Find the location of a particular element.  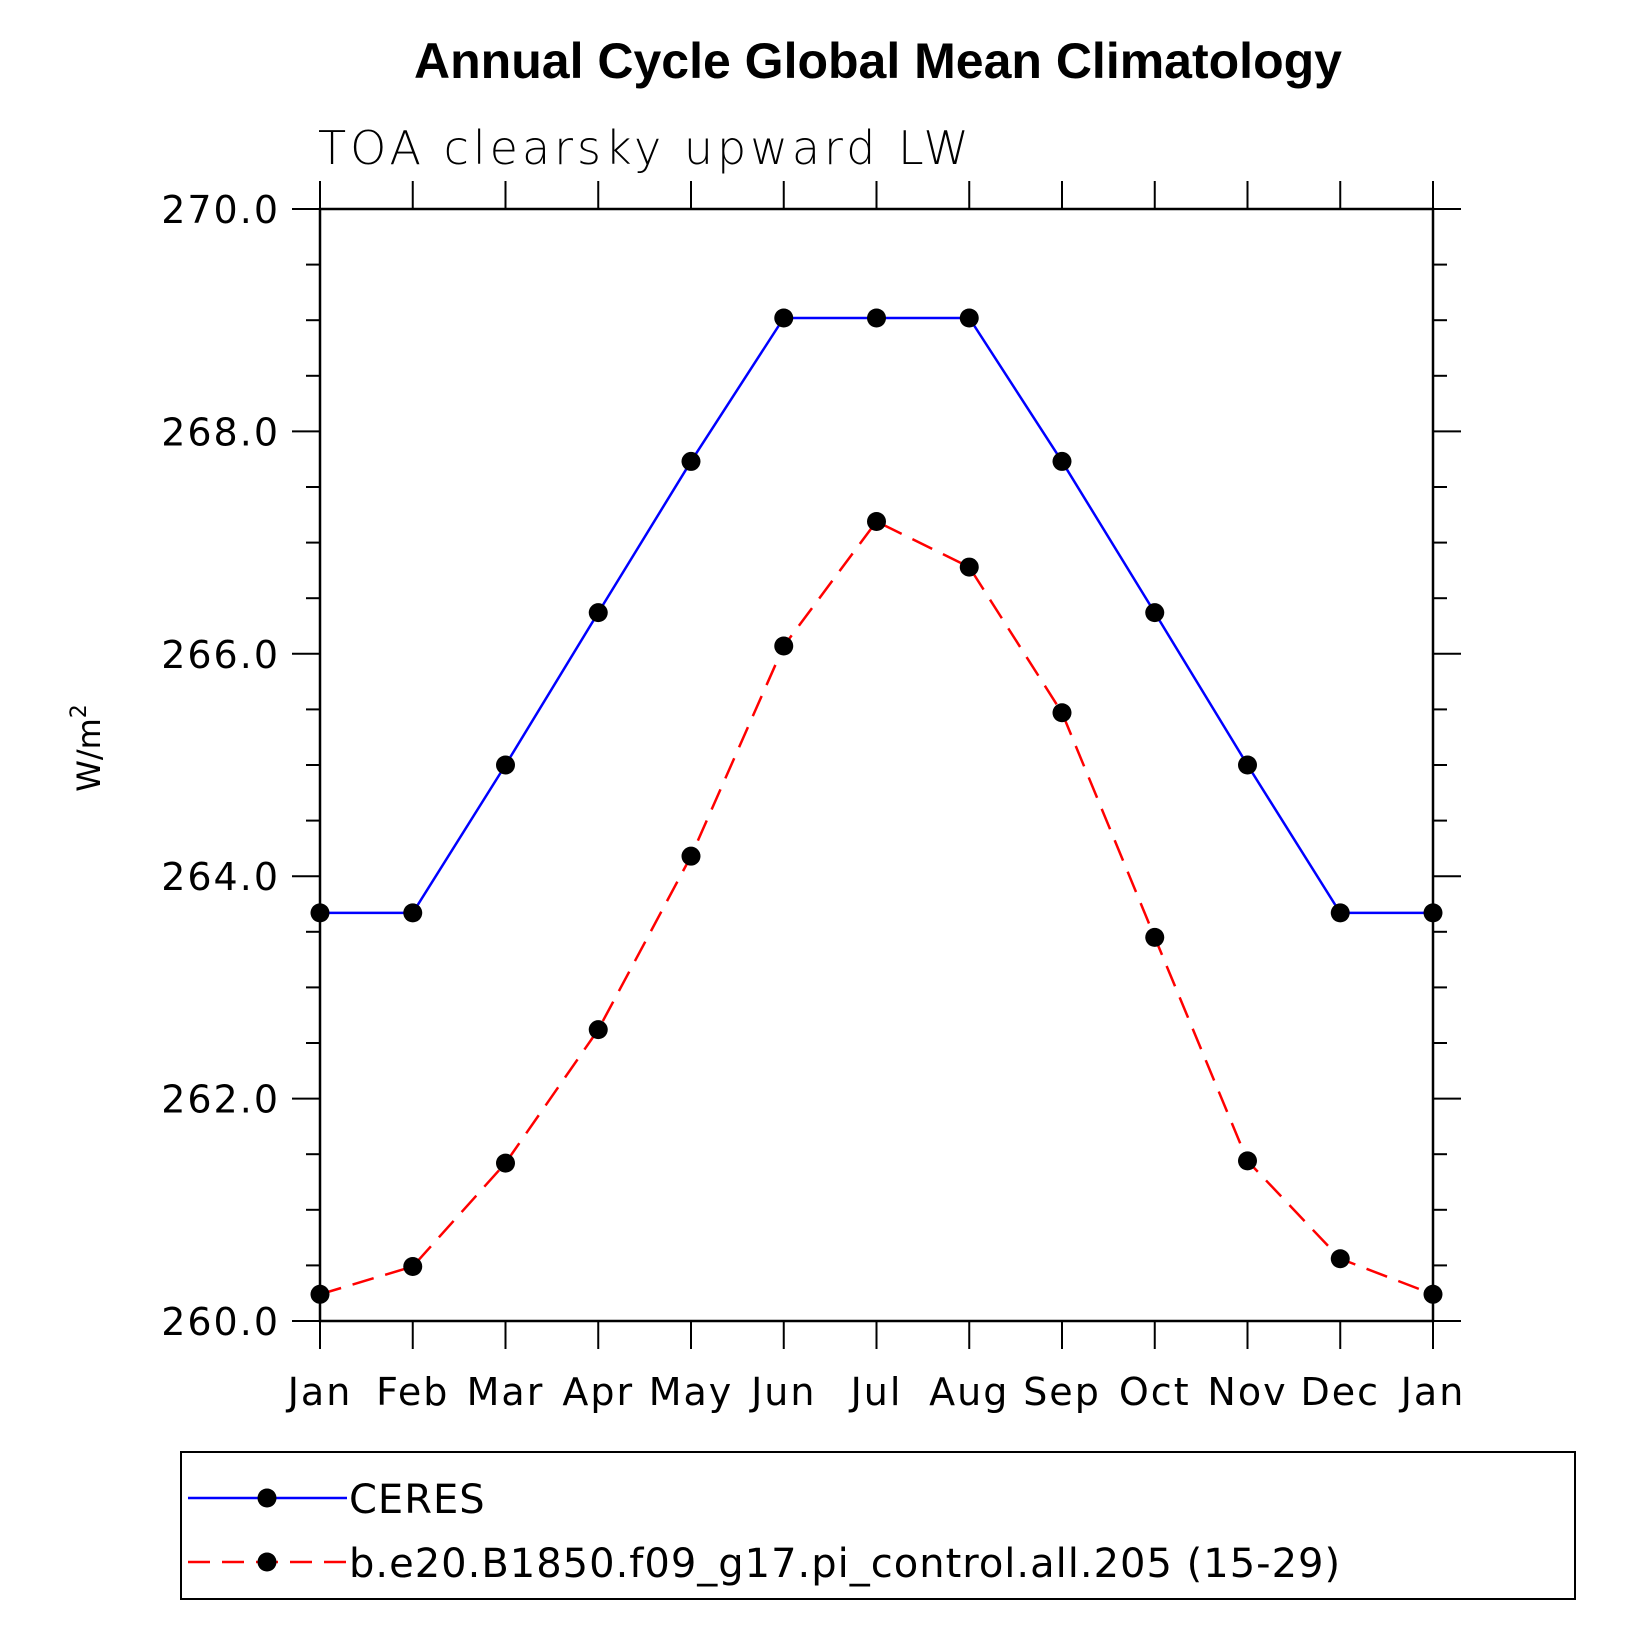

y-axis-label: W/m is located at coordinates (89, 755).